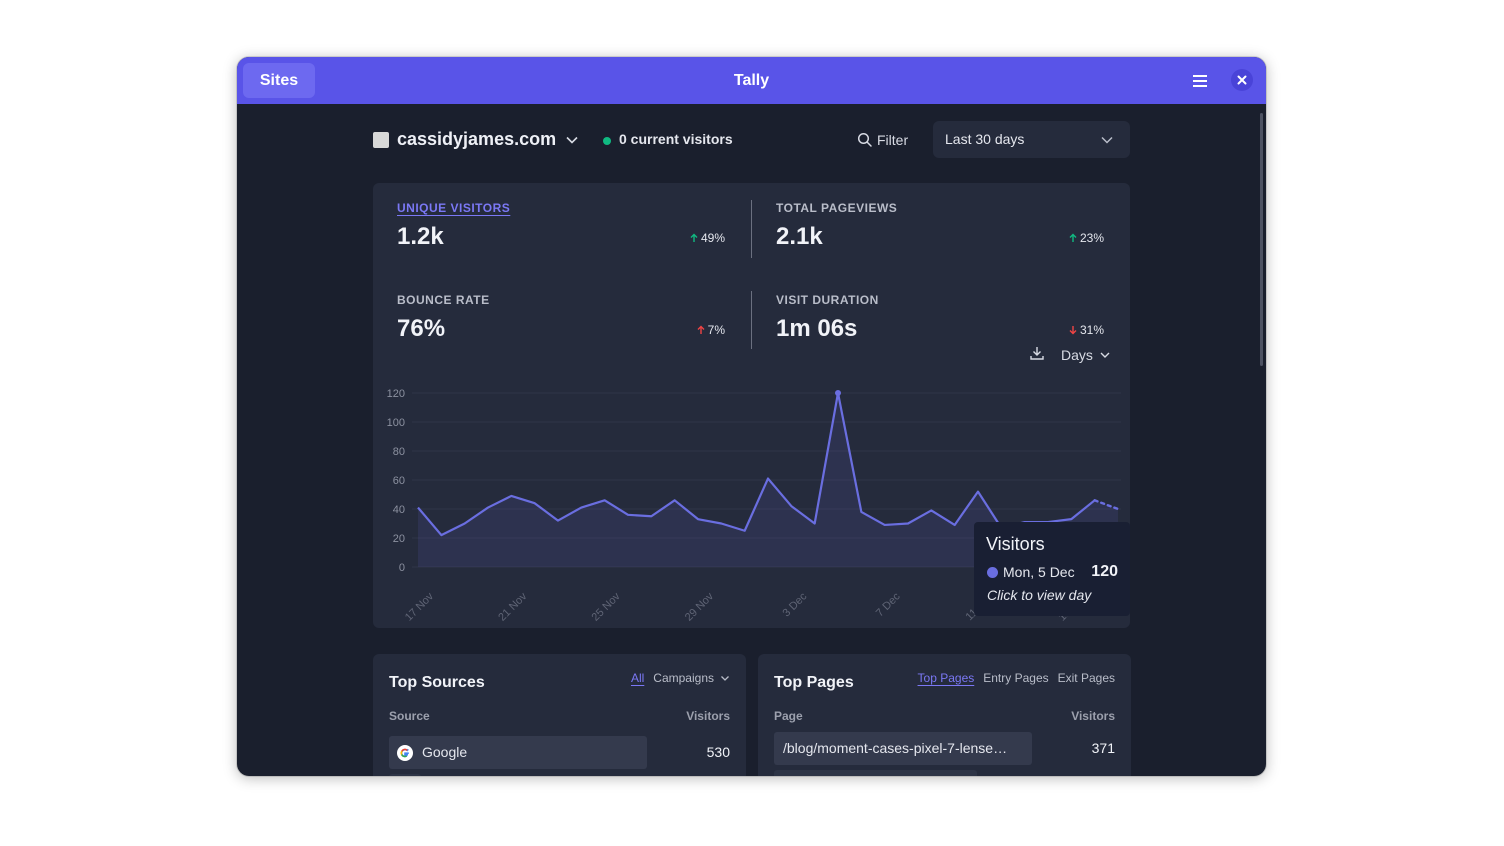 This screenshot has width=1504, height=846. What do you see at coordinates (1200, 81) in the screenshot?
I see `hamburger-menu-icon` at bounding box center [1200, 81].